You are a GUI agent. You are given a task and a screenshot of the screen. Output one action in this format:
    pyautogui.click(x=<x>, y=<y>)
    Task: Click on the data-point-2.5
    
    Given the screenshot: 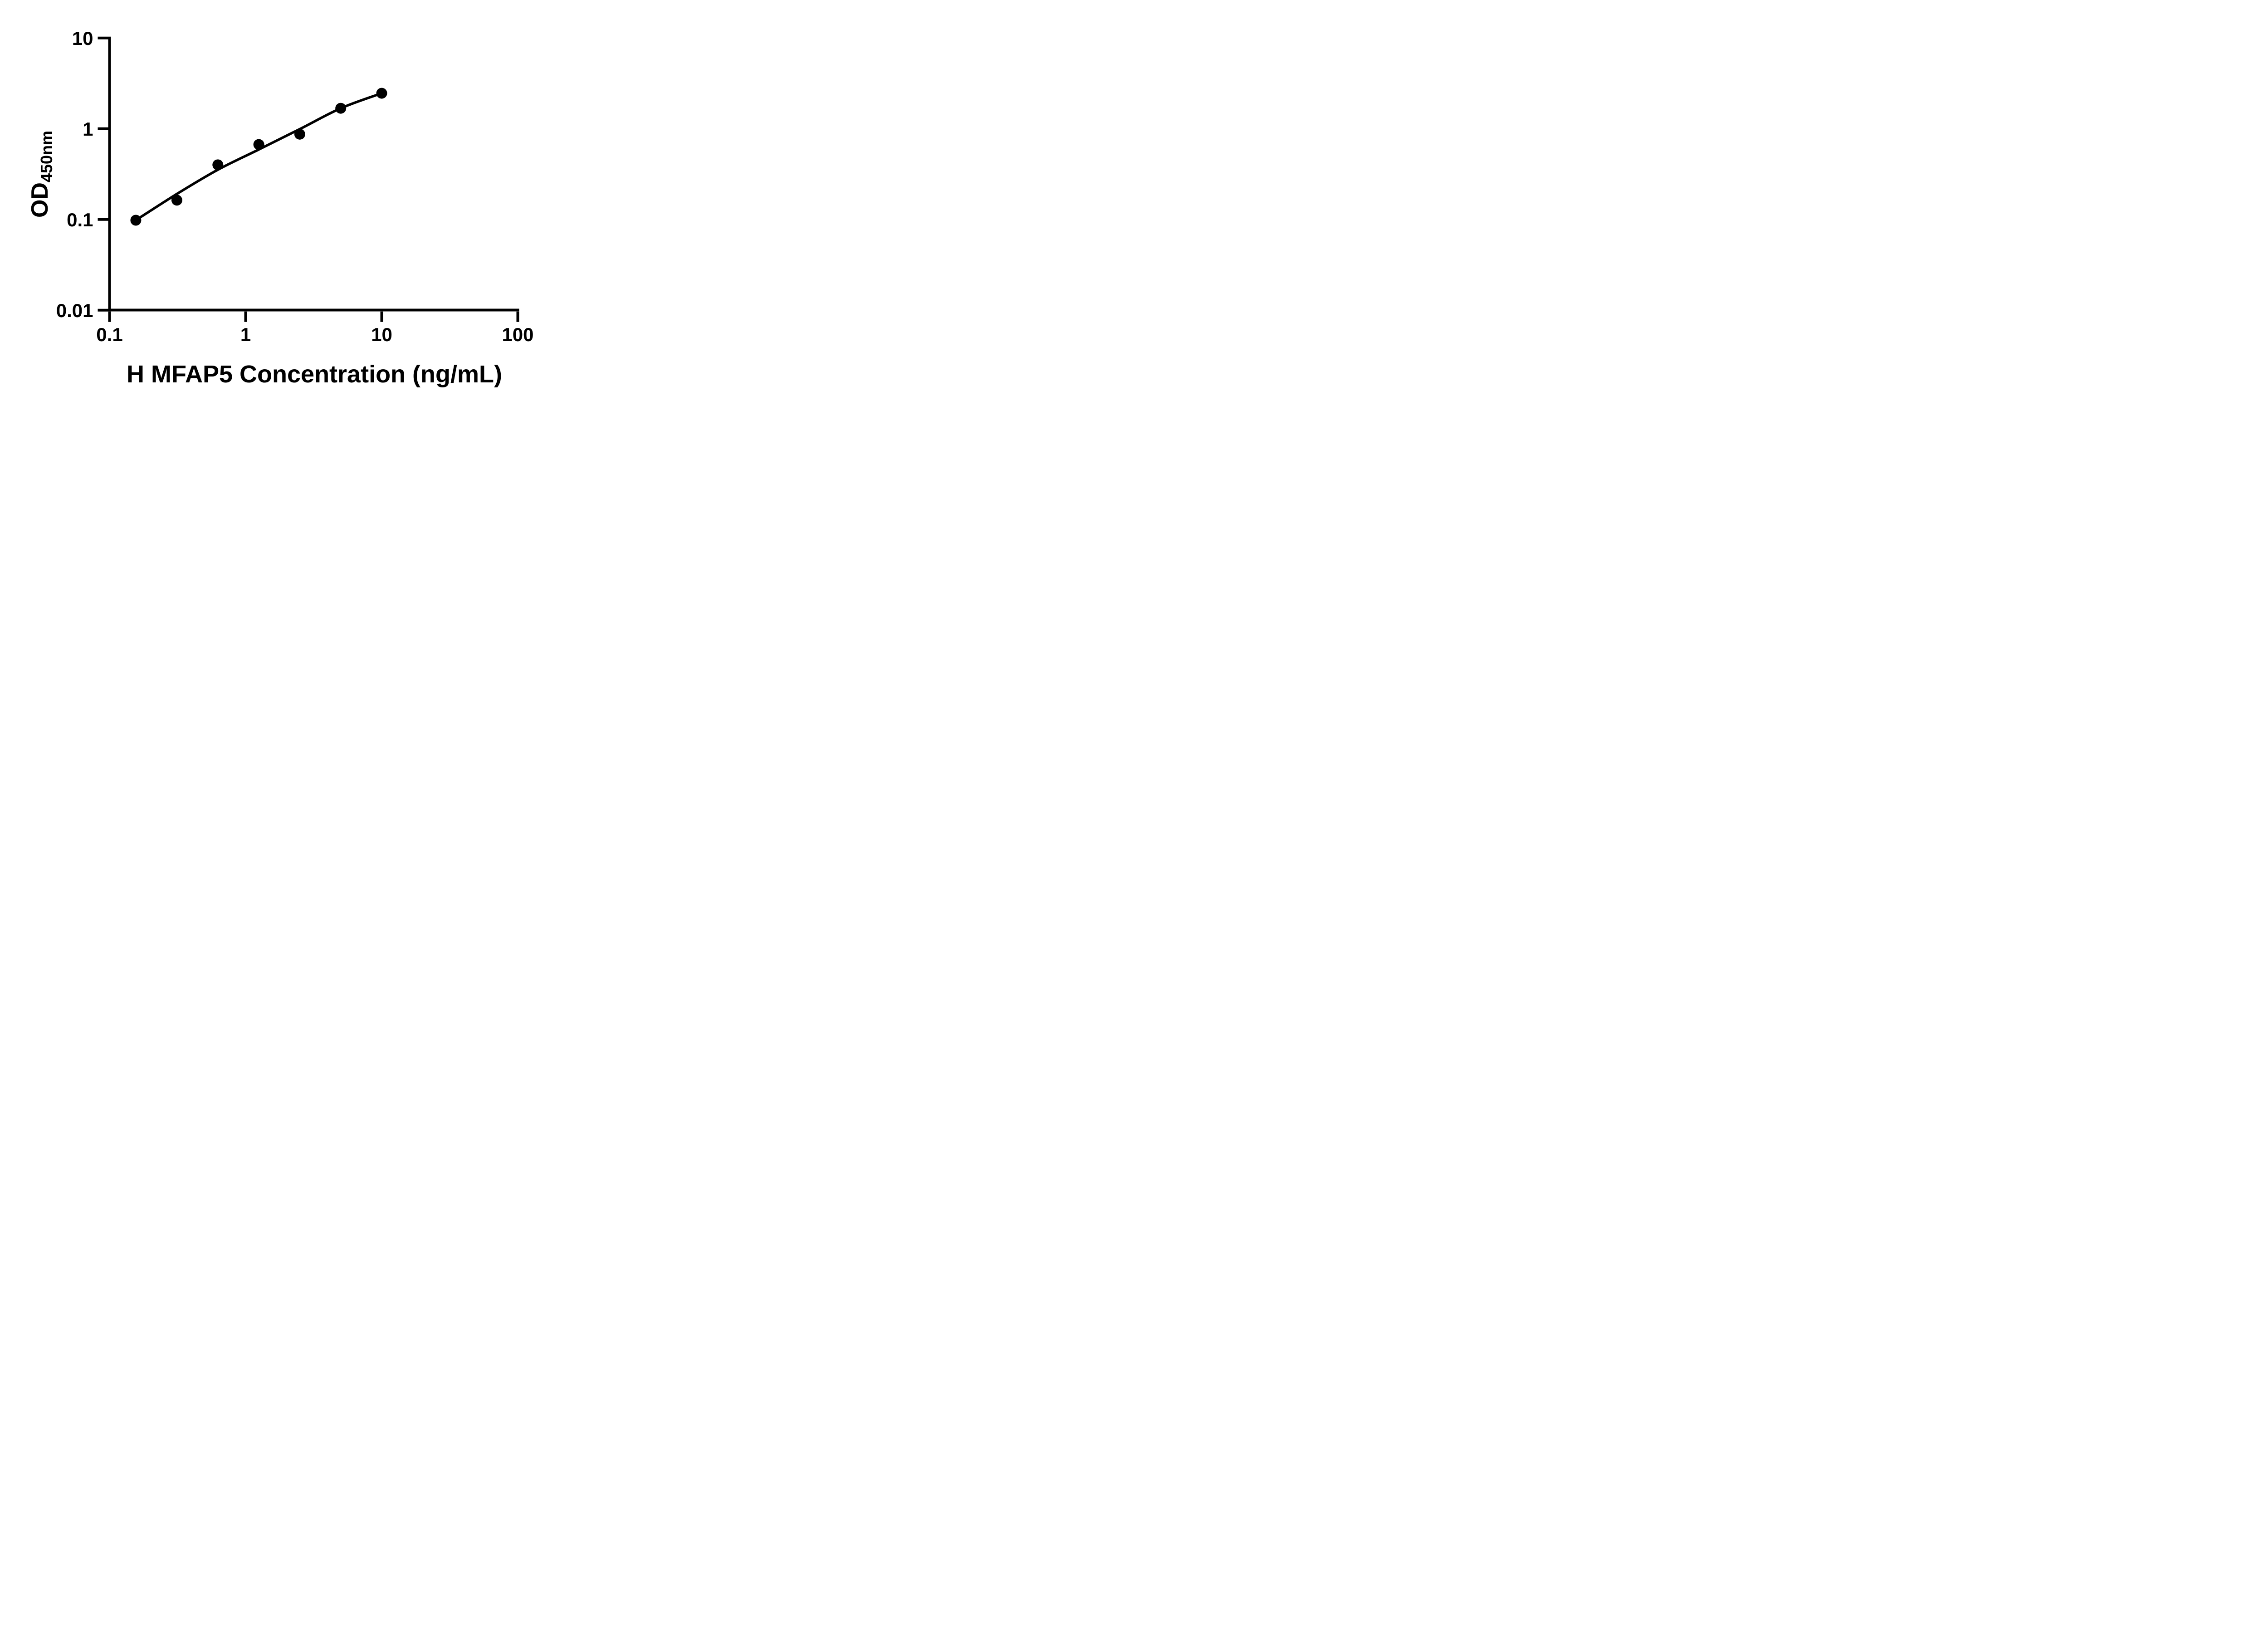 What is the action you would take?
    pyautogui.click(x=299, y=134)
    